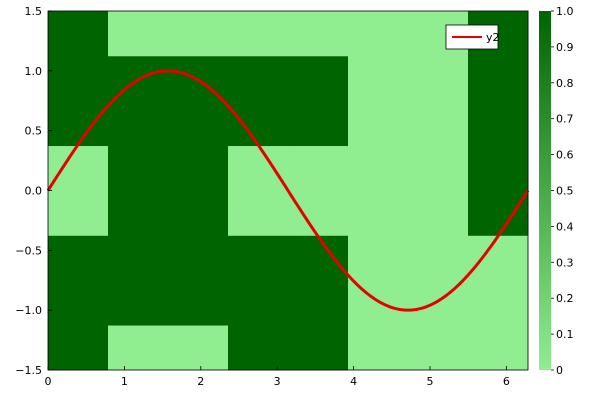 This screenshot has width=600, height=404. What do you see at coordinates (565, 83) in the screenshot?
I see `colorbar-tick-label: 0.8` at bounding box center [565, 83].